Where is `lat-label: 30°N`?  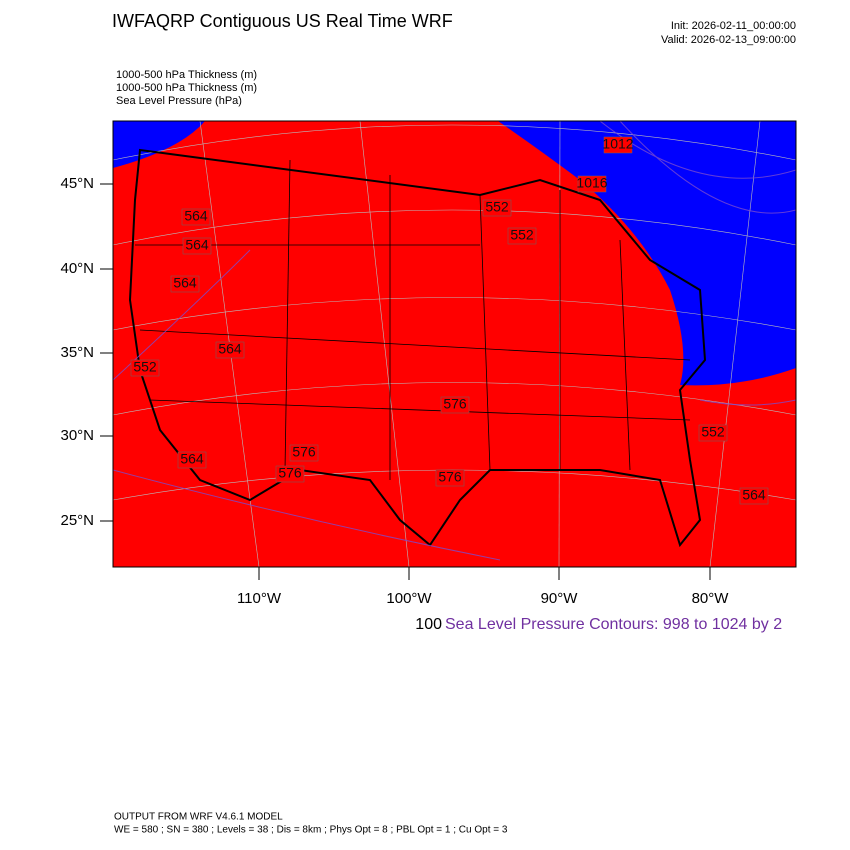 lat-label: 30°N is located at coordinates (77, 435).